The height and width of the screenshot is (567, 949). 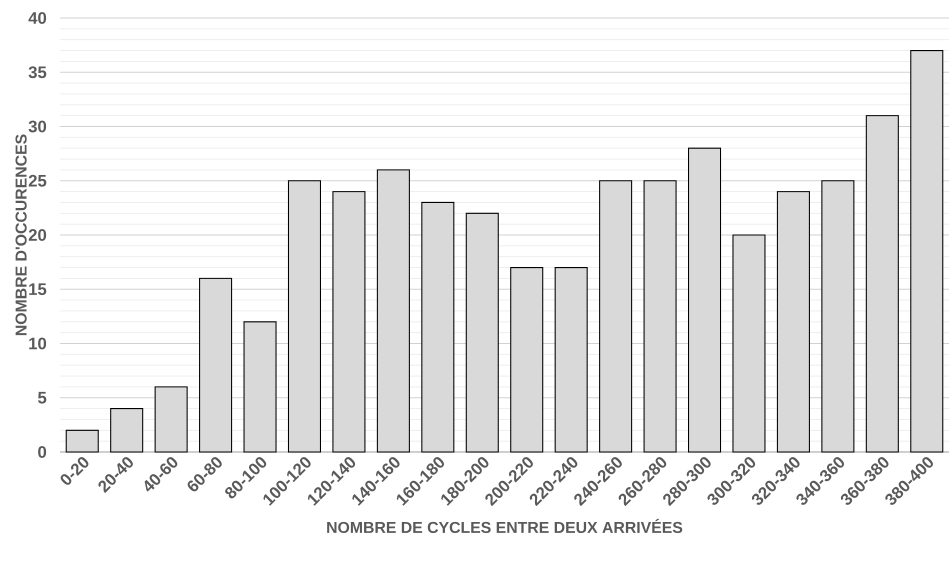 What do you see at coordinates (37, 18) in the screenshot?
I see `y-tick-label: 40` at bounding box center [37, 18].